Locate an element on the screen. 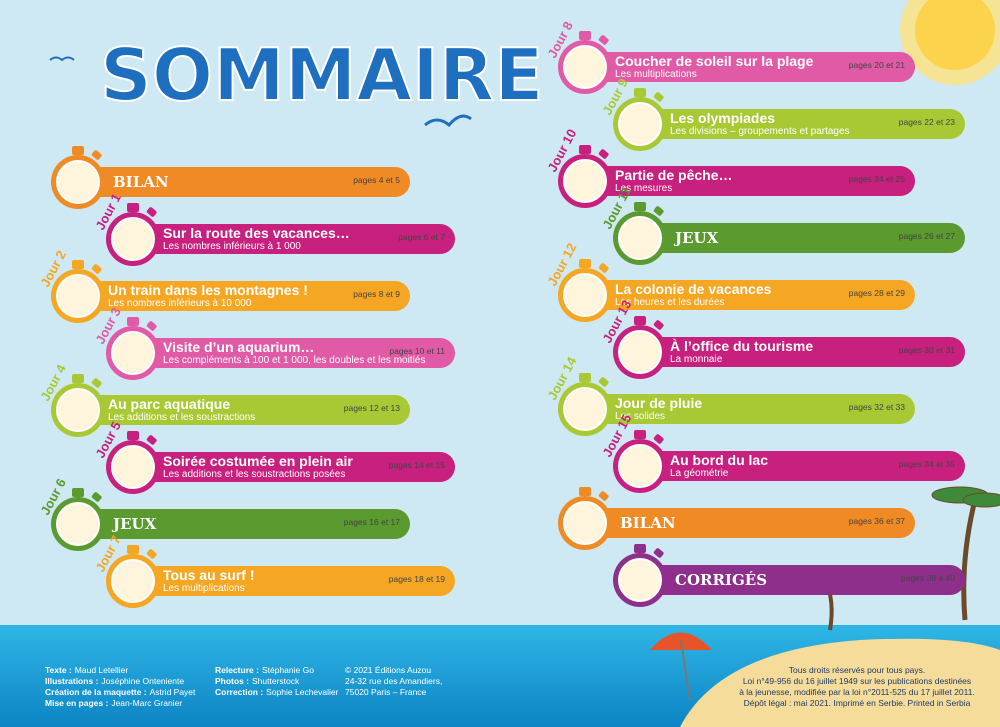  credit: Illustrations : Joséphine Onteniente is located at coordinates (114, 681).